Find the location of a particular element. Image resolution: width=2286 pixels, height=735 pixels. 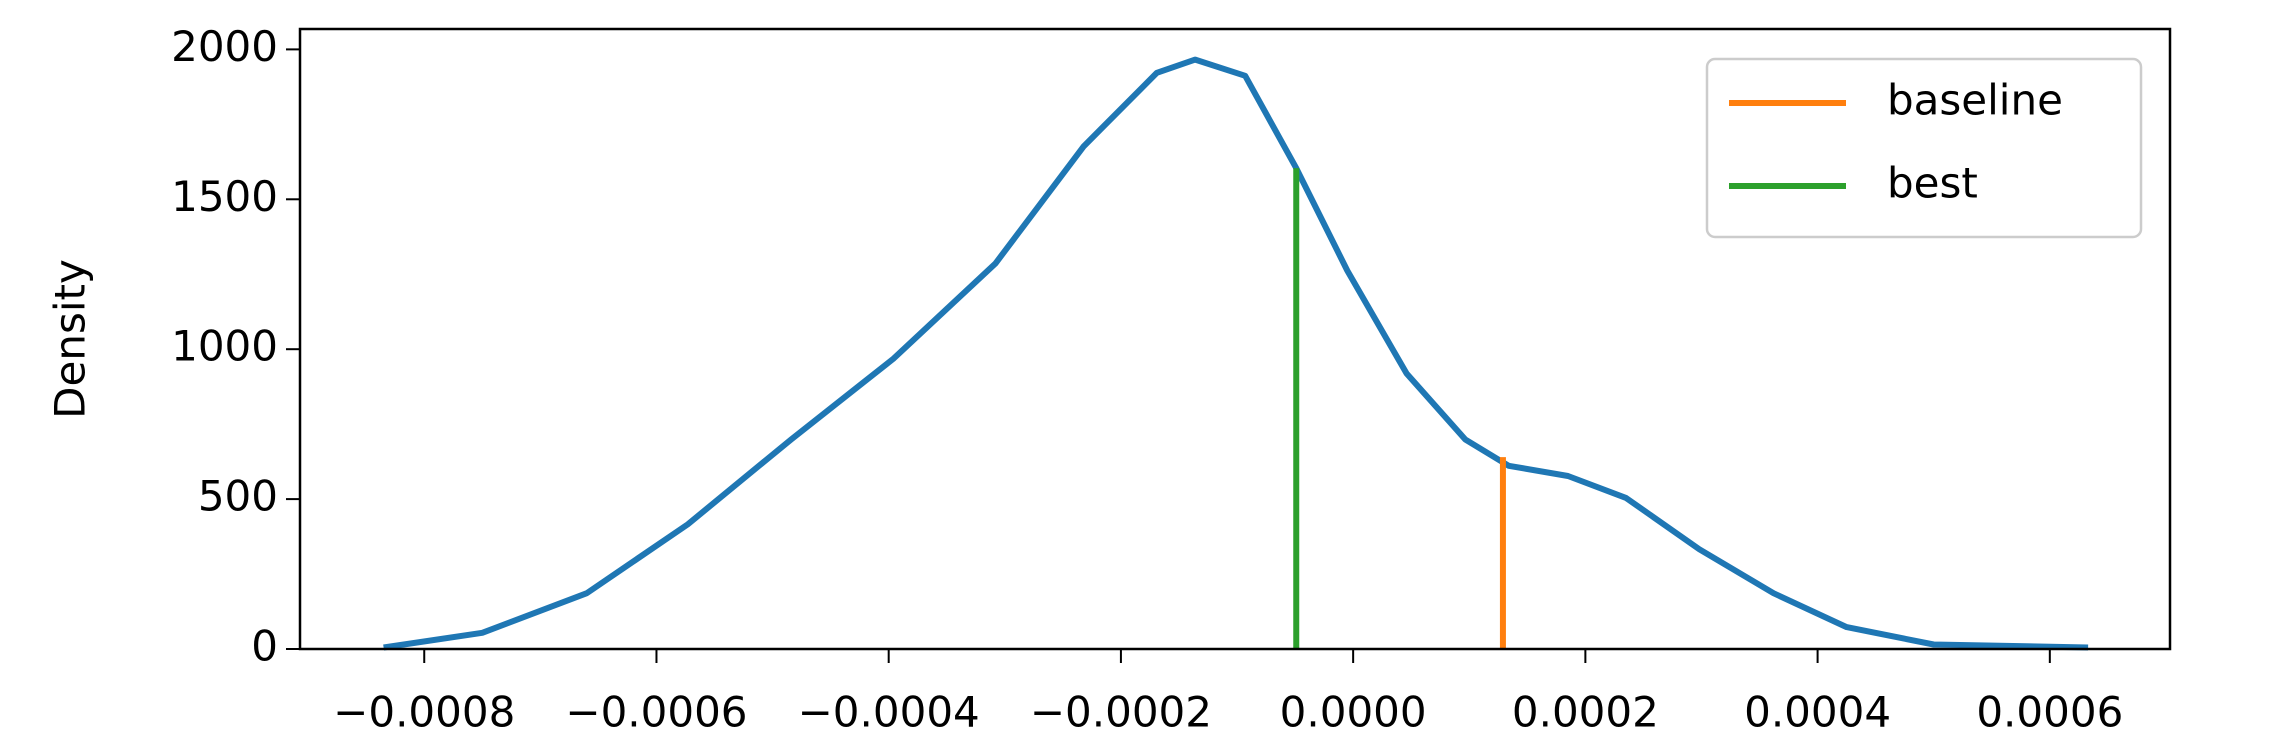

x-tick-label: 0.0004 is located at coordinates (1817, 711).